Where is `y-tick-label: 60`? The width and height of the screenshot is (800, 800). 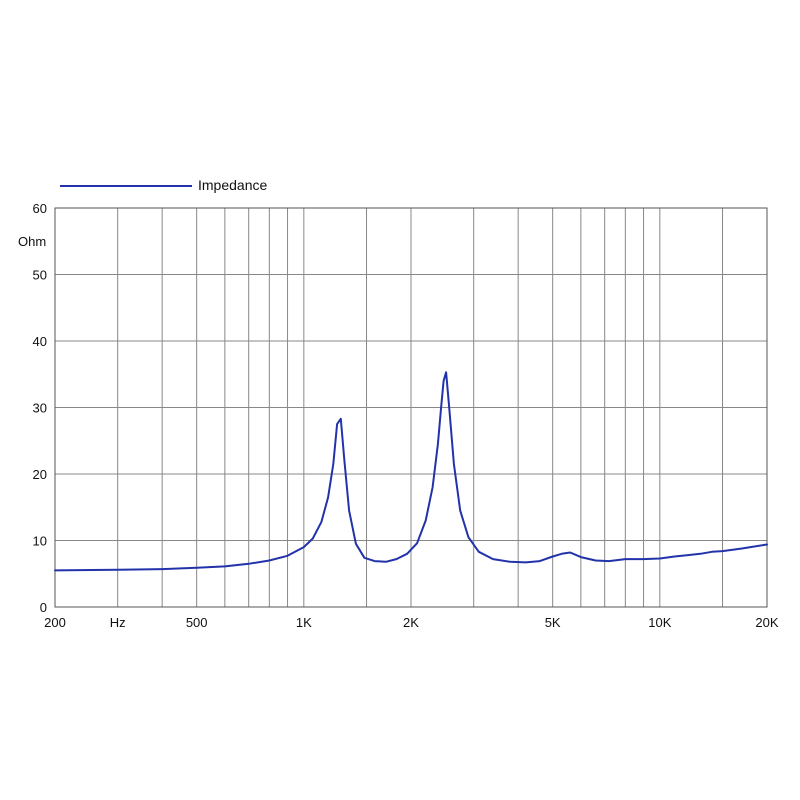 y-tick-label: 60 is located at coordinates (40, 208).